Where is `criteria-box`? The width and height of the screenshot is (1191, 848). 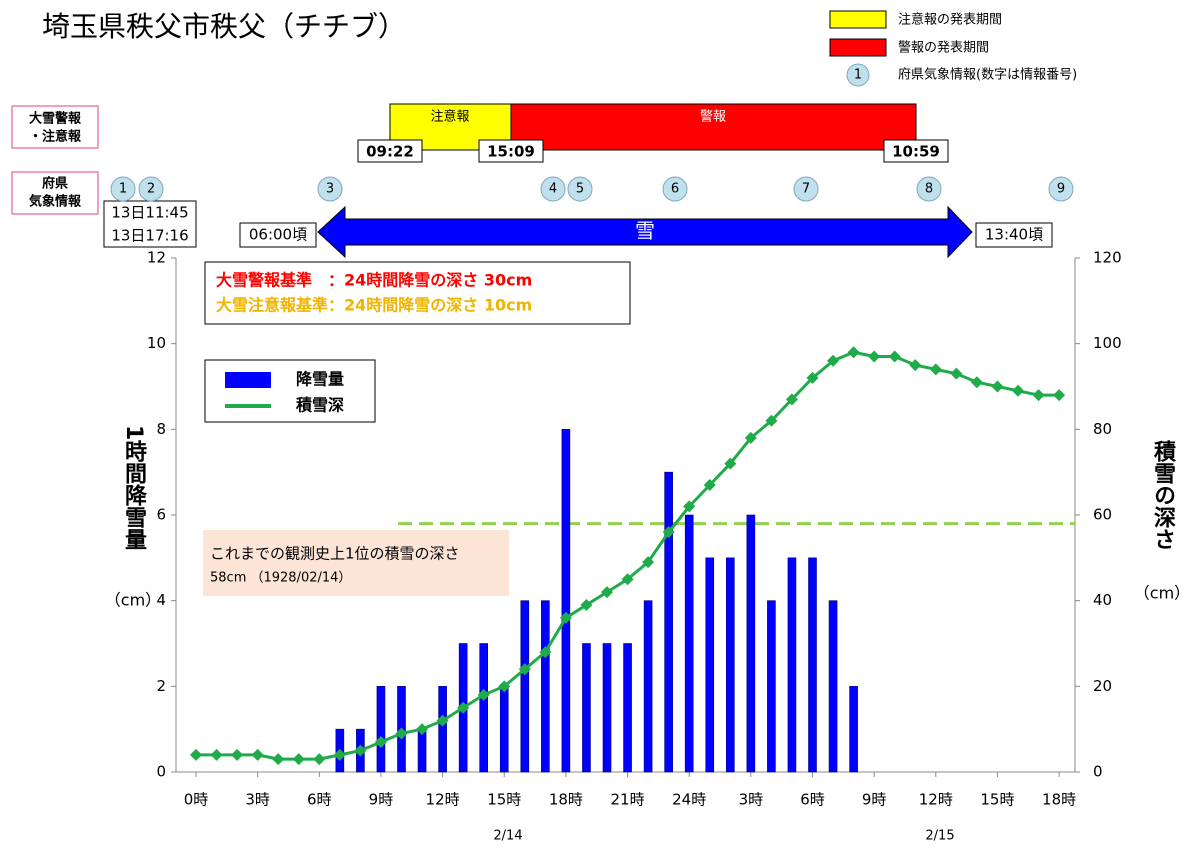 criteria-box is located at coordinates (417, 293).